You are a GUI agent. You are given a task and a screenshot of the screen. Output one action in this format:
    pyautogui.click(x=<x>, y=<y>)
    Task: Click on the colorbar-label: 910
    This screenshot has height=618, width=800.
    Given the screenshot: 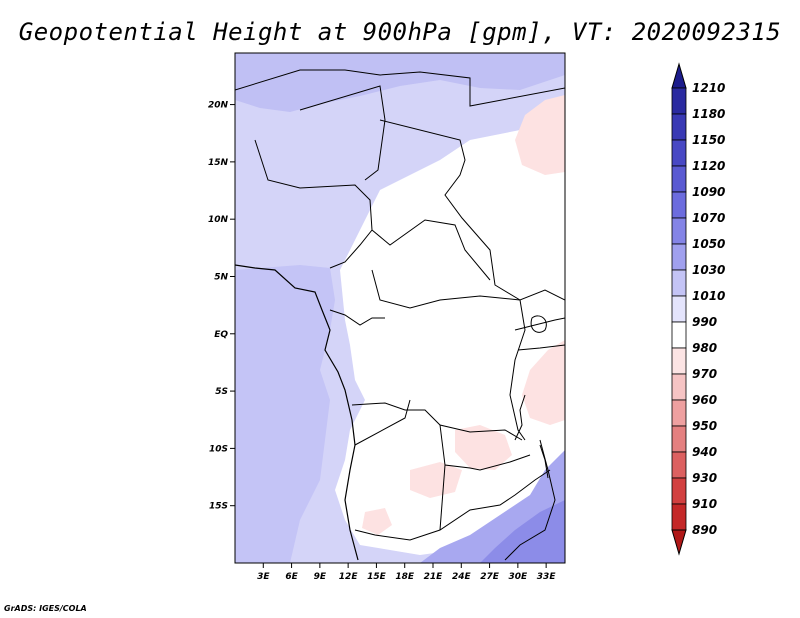 What is the action you would take?
    pyautogui.click(x=704, y=504)
    